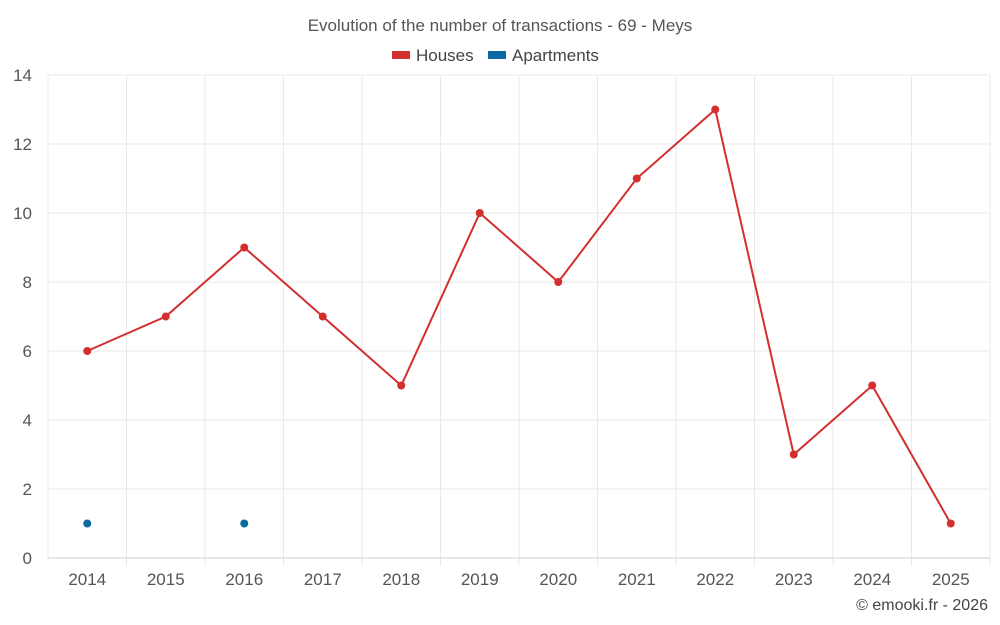  Describe the element at coordinates (401, 579) in the screenshot. I see `x-tick-label-2018: 2018` at that location.